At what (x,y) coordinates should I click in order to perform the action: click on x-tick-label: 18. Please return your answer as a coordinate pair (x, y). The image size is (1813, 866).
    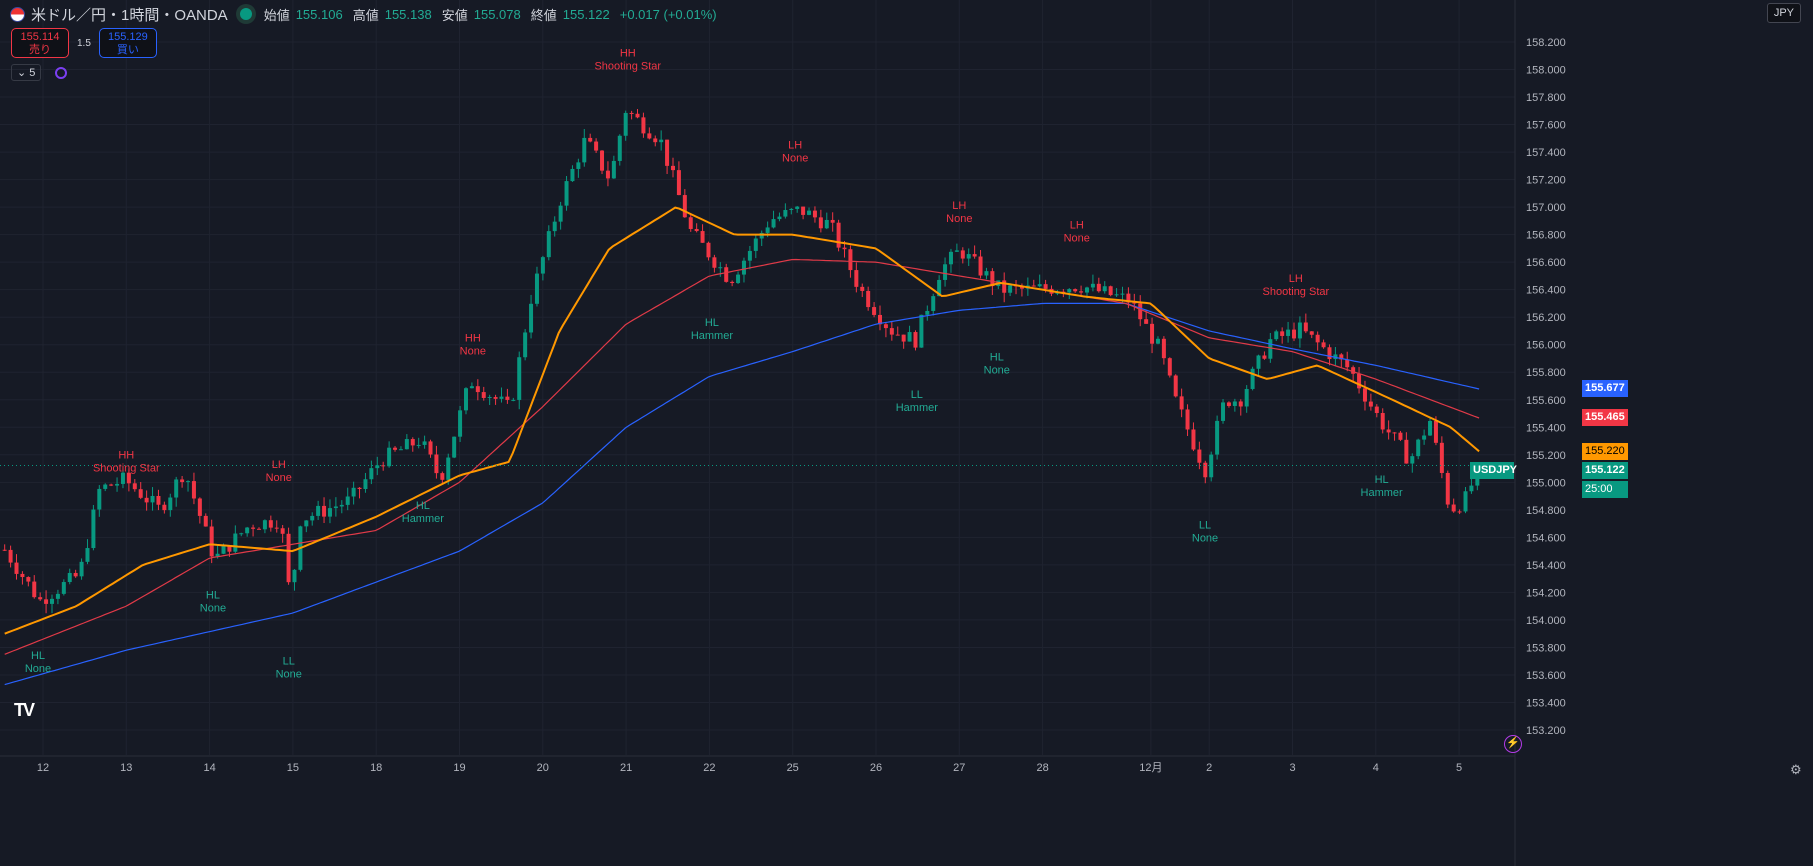
    Looking at the image, I should click on (376, 768).